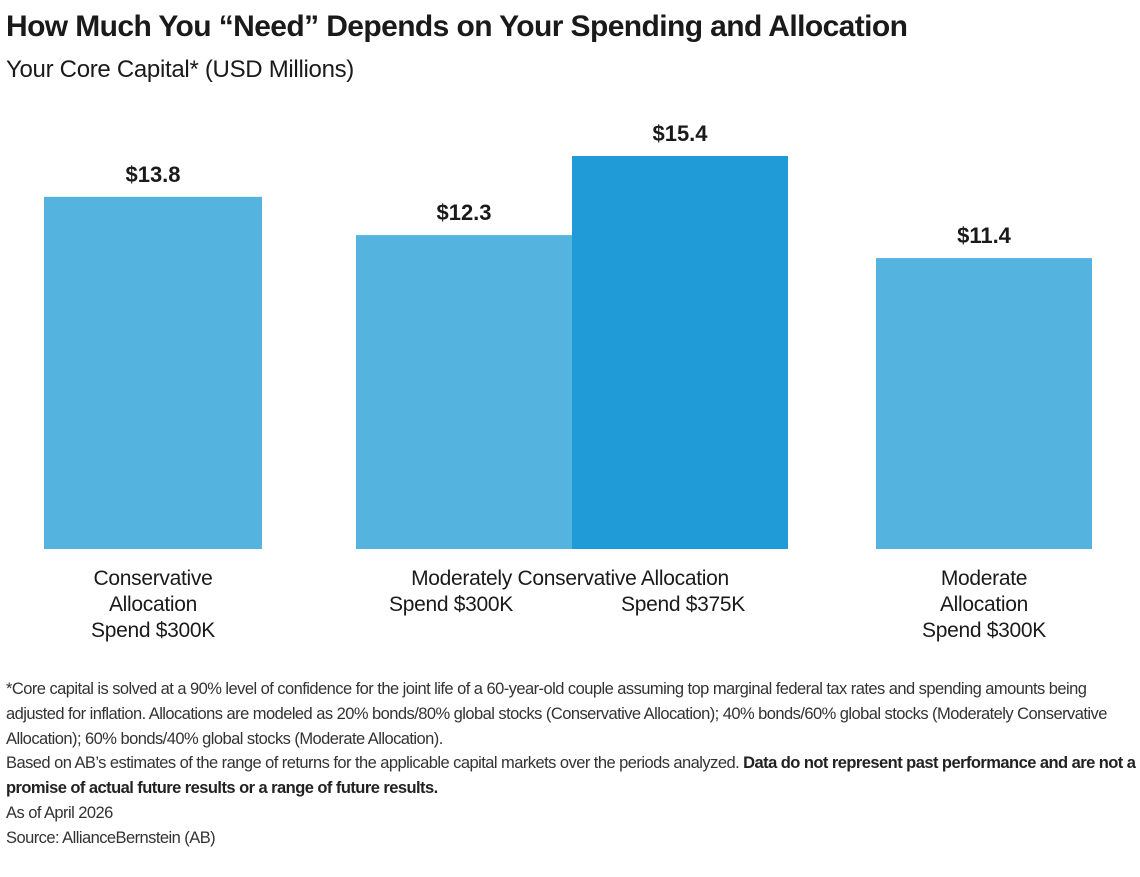 The height and width of the screenshot is (877, 1140). I want to click on data-label-4: $11.4, so click(984, 235).